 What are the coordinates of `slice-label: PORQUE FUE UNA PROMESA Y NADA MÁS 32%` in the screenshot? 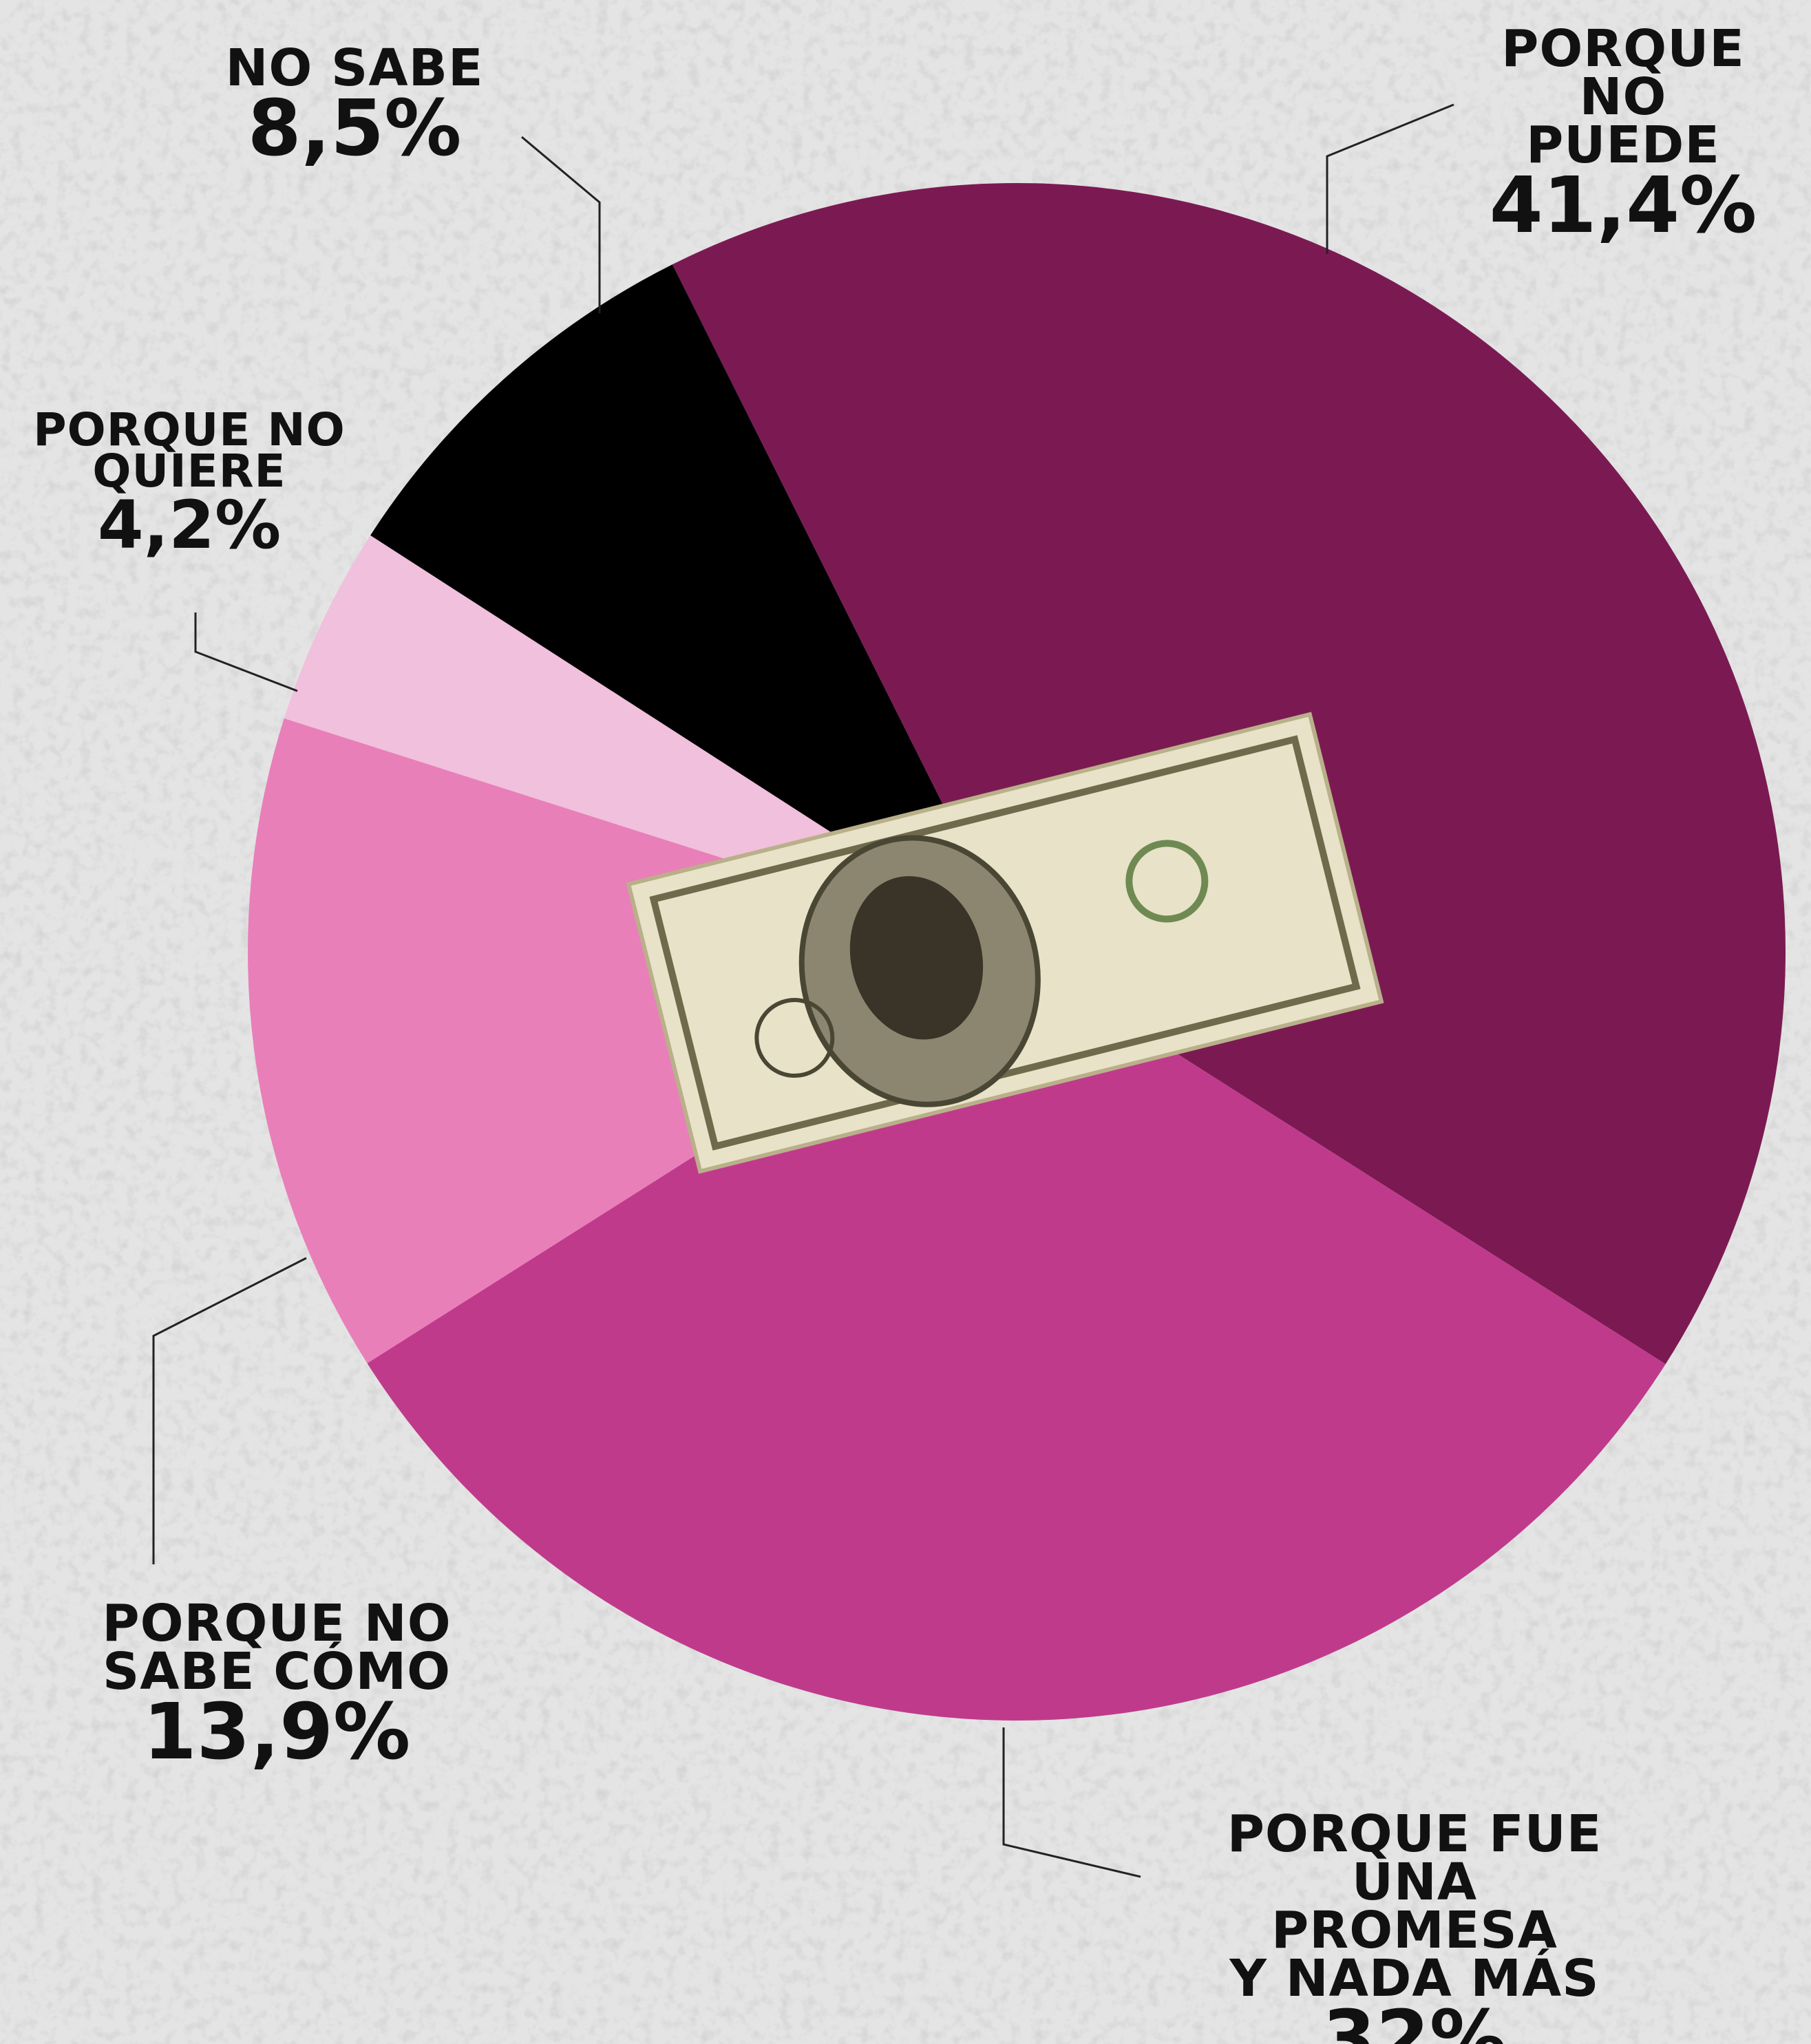 It's located at (1414, 1924).